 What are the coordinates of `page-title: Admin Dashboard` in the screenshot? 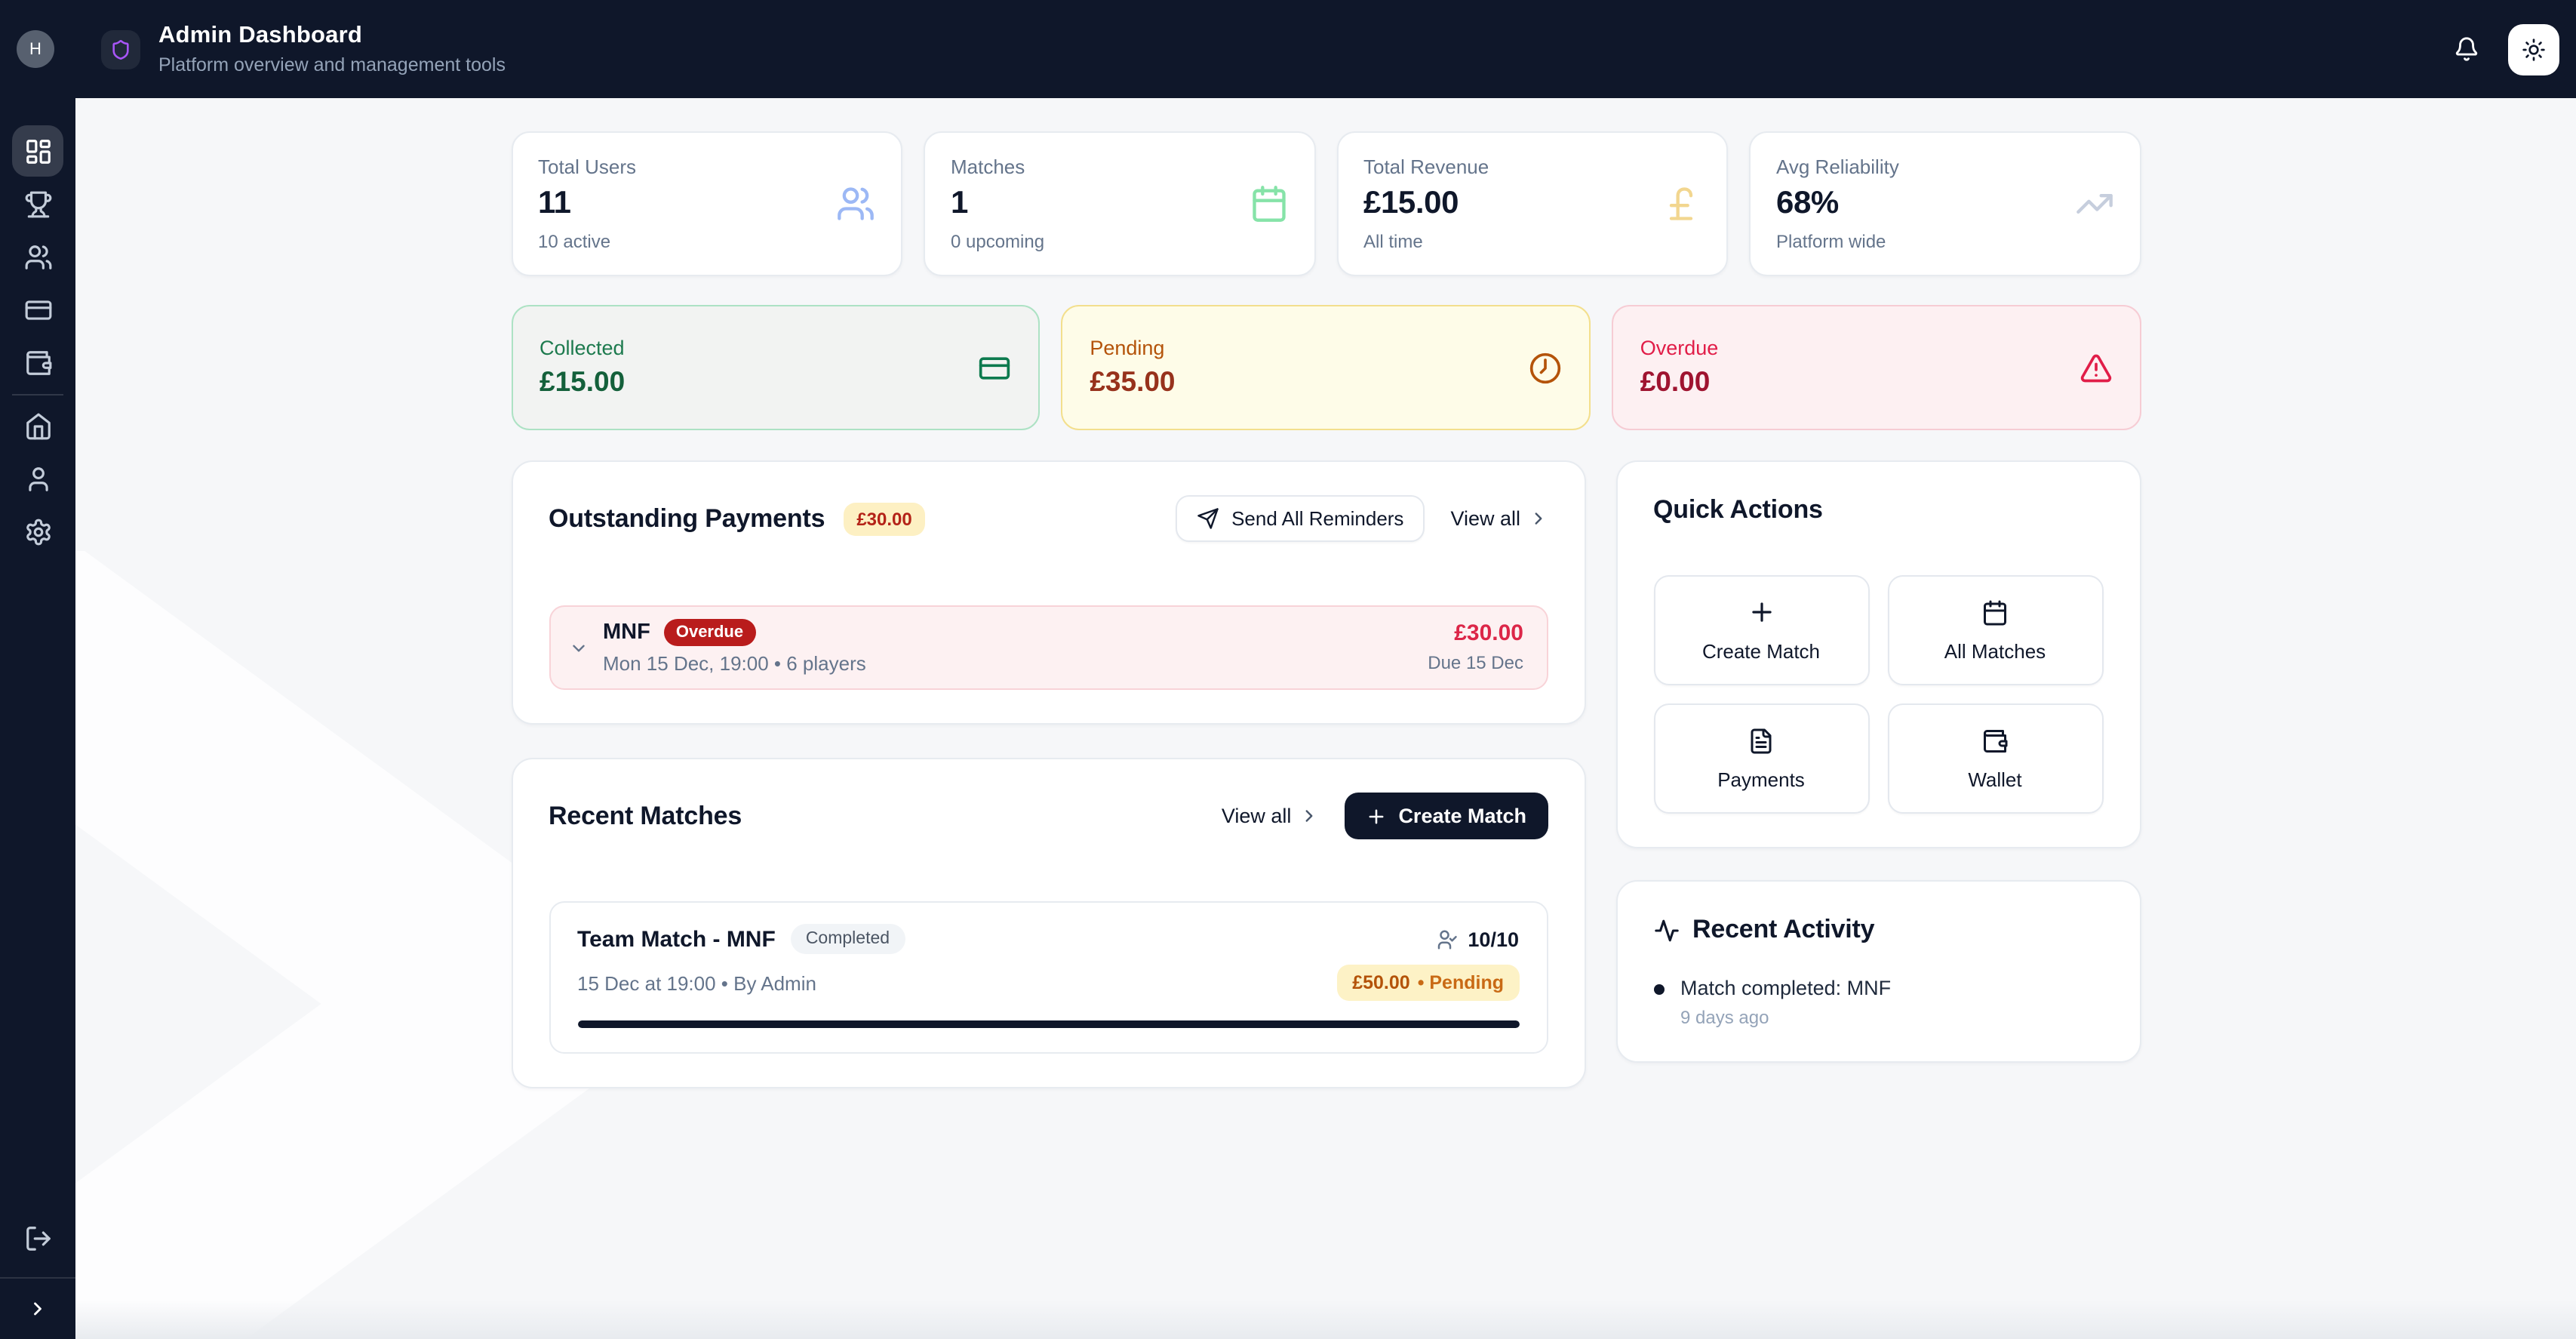 It's located at (260, 35).